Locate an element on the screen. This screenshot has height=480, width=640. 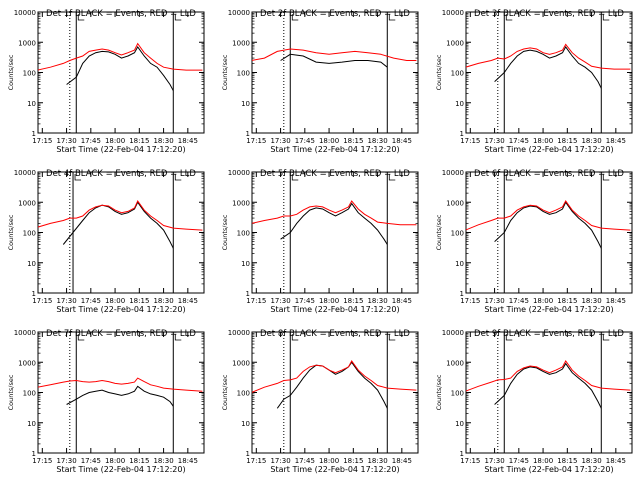
plot-title: Det 3f BLACK = Events, RED = LLD is located at coordinates (549, 14).